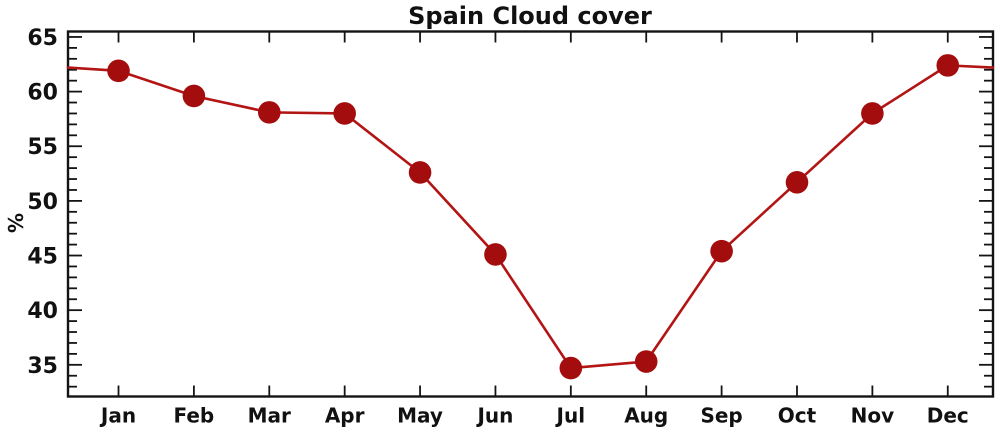 The width and height of the screenshot is (1000, 433). I want to click on y-tick-label: 35, so click(42, 366).